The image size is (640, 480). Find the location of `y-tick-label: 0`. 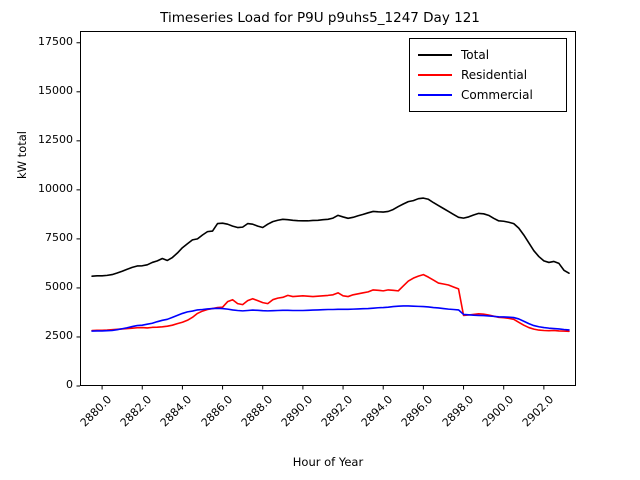

y-tick-label: 0 is located at coordinates (69, 384).